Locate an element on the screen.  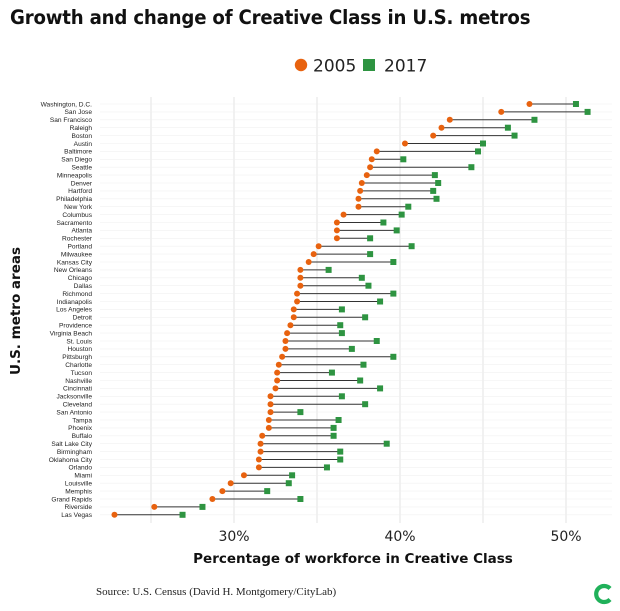
metro-label: Portland is located at coordinates (79, 247).